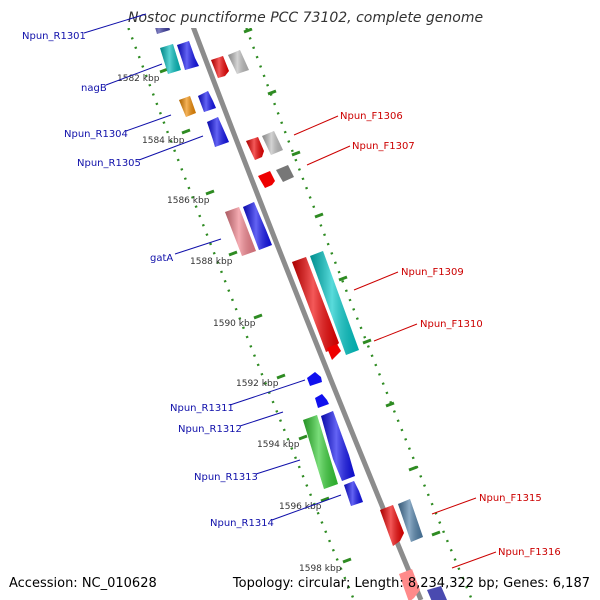 The height and width of the screenshot is (600, 600). What do you see at coordinates (272, 143) in the screenshot?
I see `gene-npun-f1306b-shade` at bounding box center [272, 143].